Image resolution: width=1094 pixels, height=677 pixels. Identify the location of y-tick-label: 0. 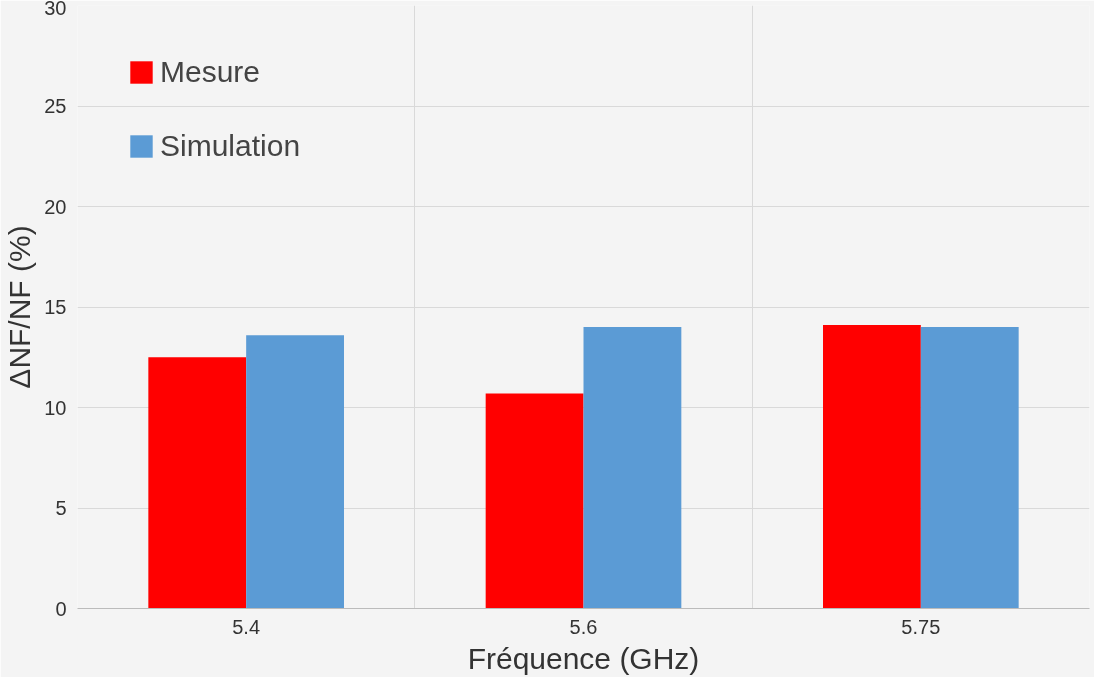
(61, 608).